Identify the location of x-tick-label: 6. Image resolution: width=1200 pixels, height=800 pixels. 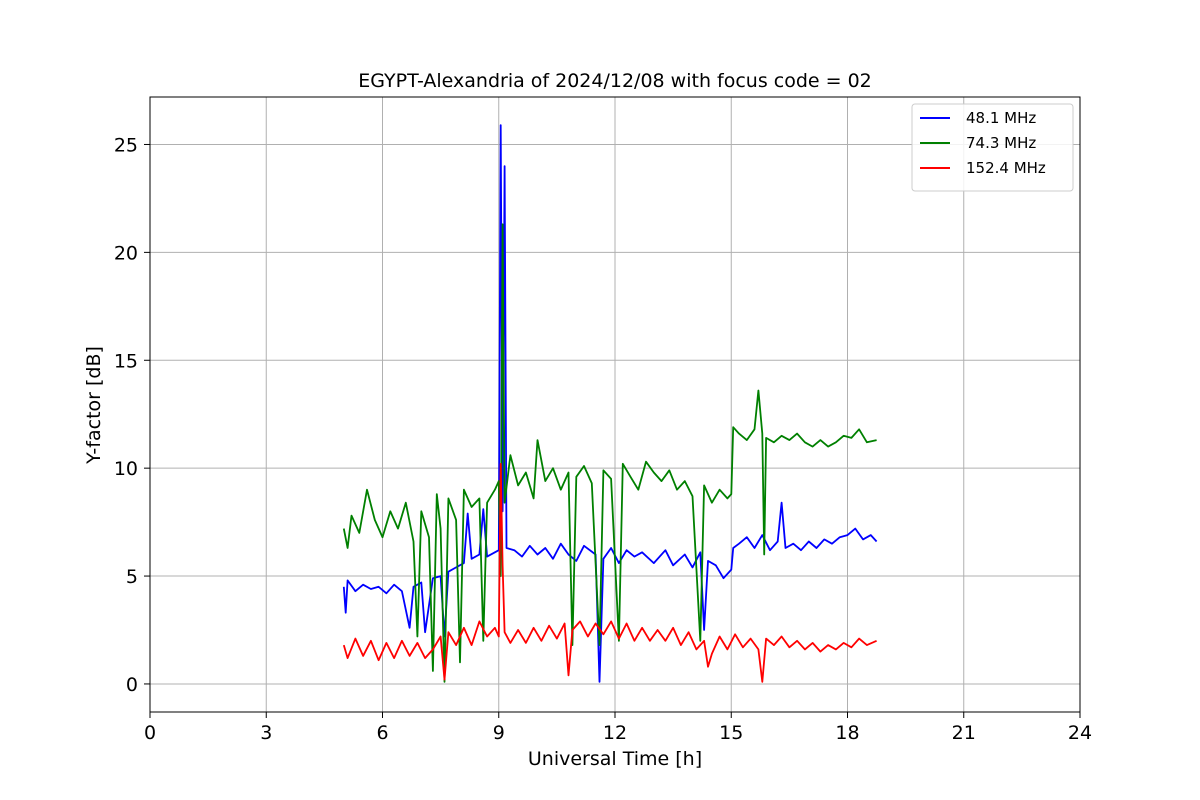
(382, 733).